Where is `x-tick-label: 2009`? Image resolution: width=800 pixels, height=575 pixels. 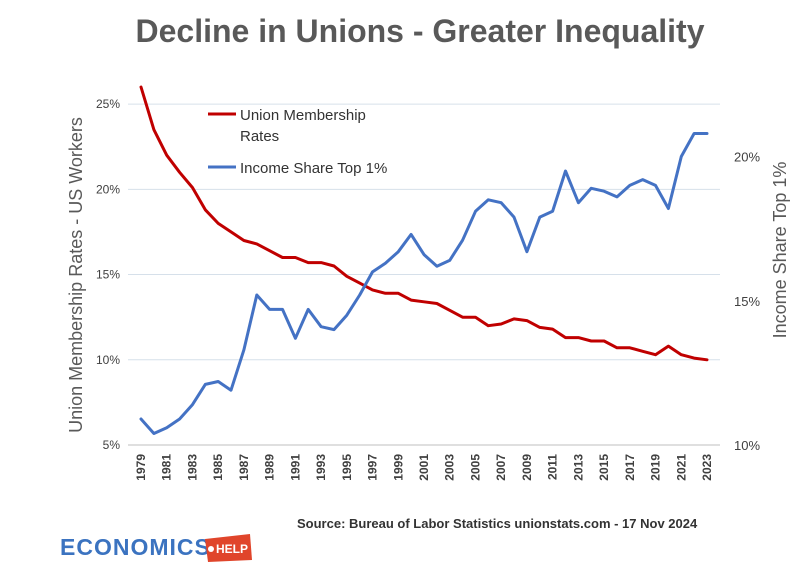 x-tick-label: 2009 is located at coordinates (527, 467).